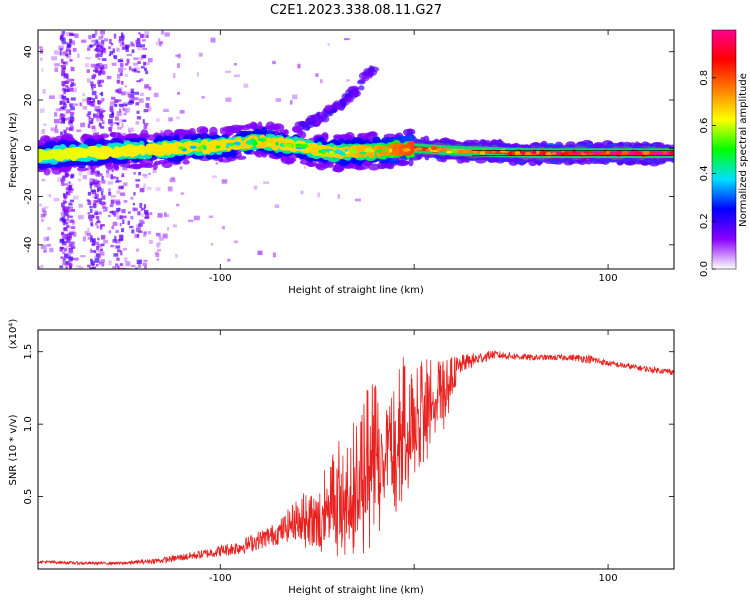 This screenshot has height=600, width=750. What do you see at coordinates (28, 352) in the screenshot?
I see `y-tick-label: 1.5` at bounding box center [28, 352].